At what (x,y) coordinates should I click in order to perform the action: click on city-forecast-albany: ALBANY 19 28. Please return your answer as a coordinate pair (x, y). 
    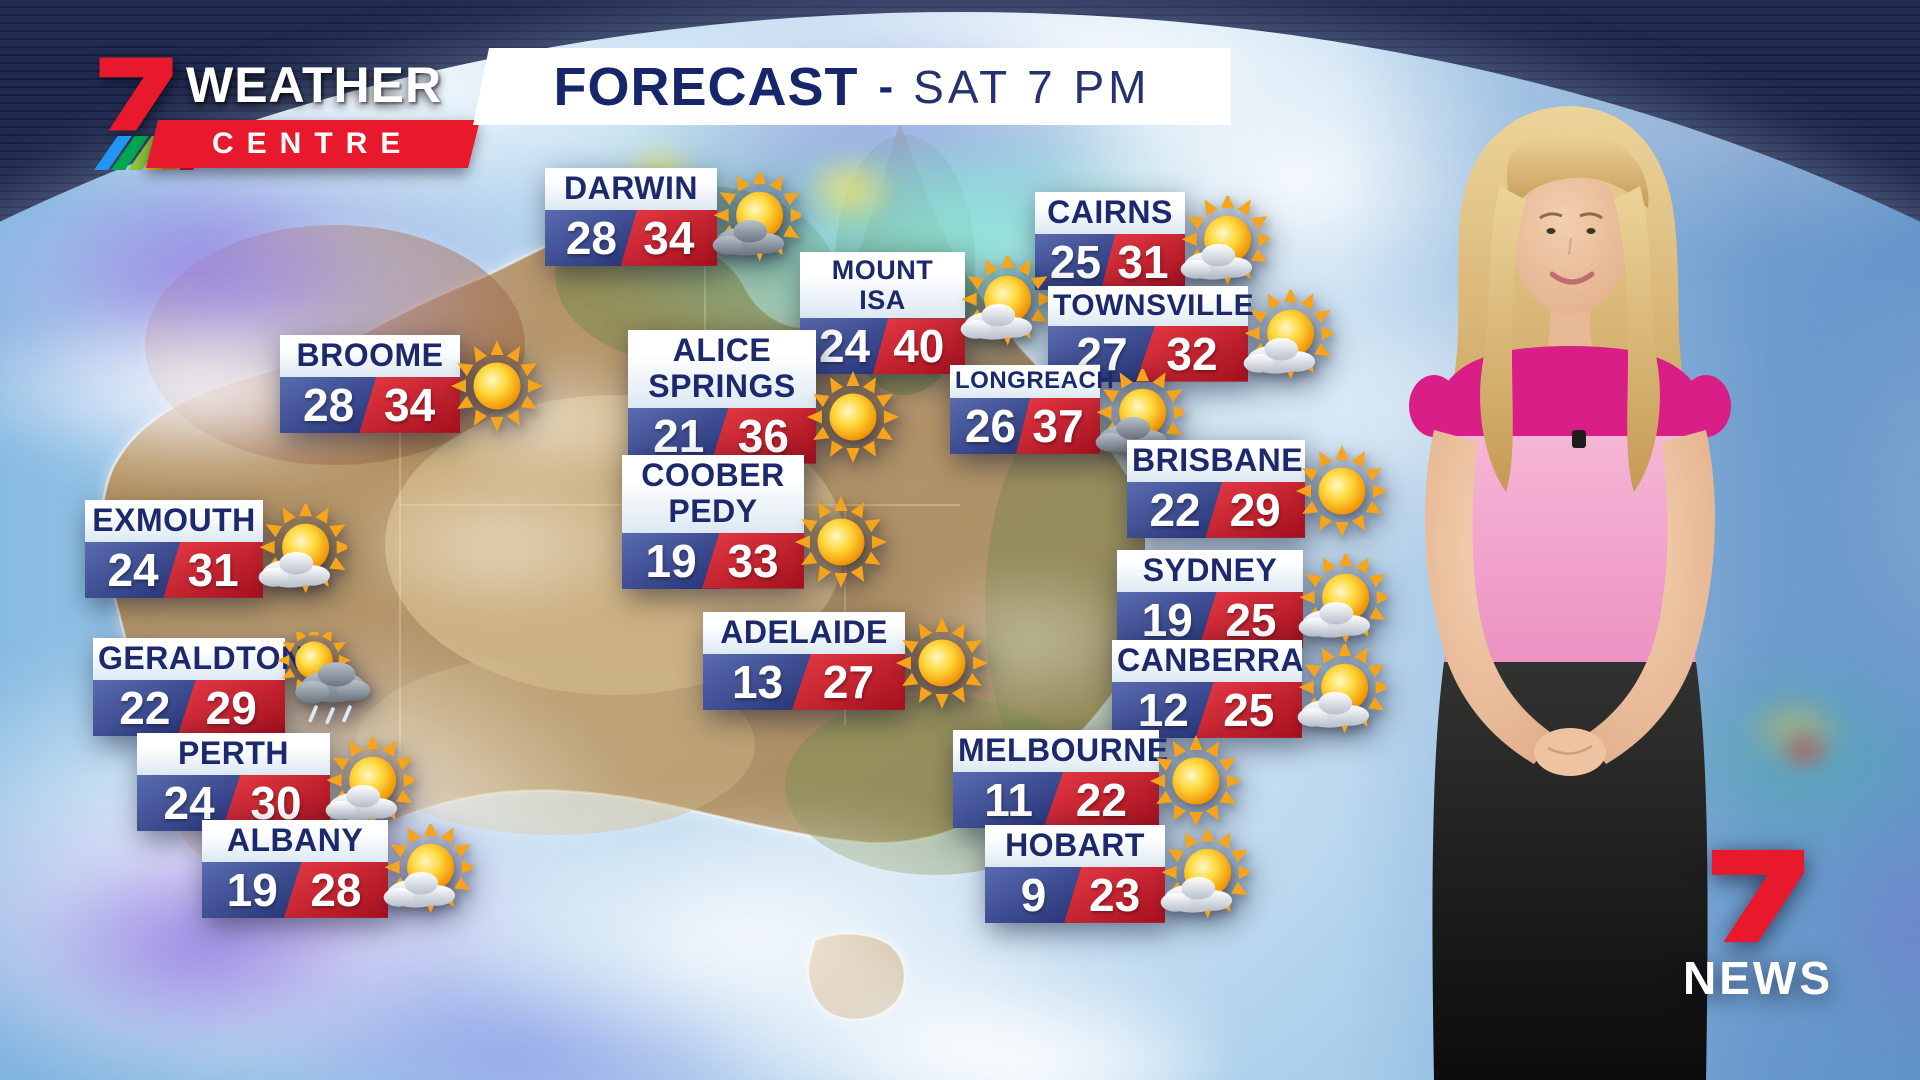
    Looking at the image, I should click on (339, 869).